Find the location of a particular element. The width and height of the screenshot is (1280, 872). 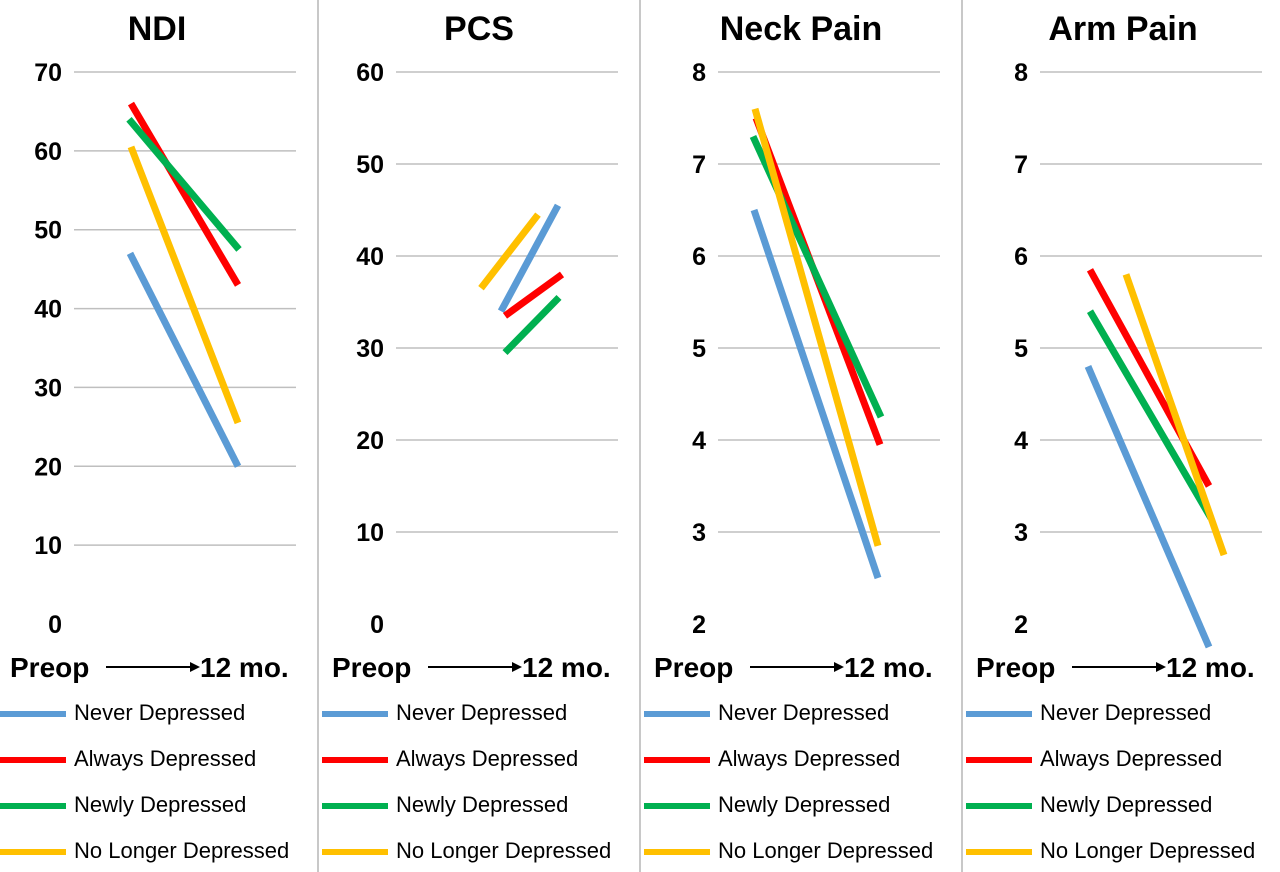

y-tick-label: 70 is located at coordinates (48, 73).